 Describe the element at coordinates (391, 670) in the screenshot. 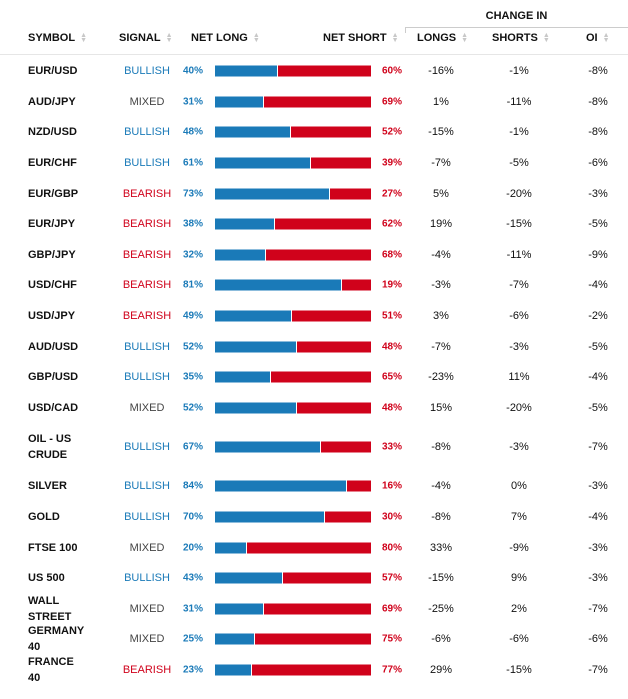

I see `net-short-percent: 77%` at that location.